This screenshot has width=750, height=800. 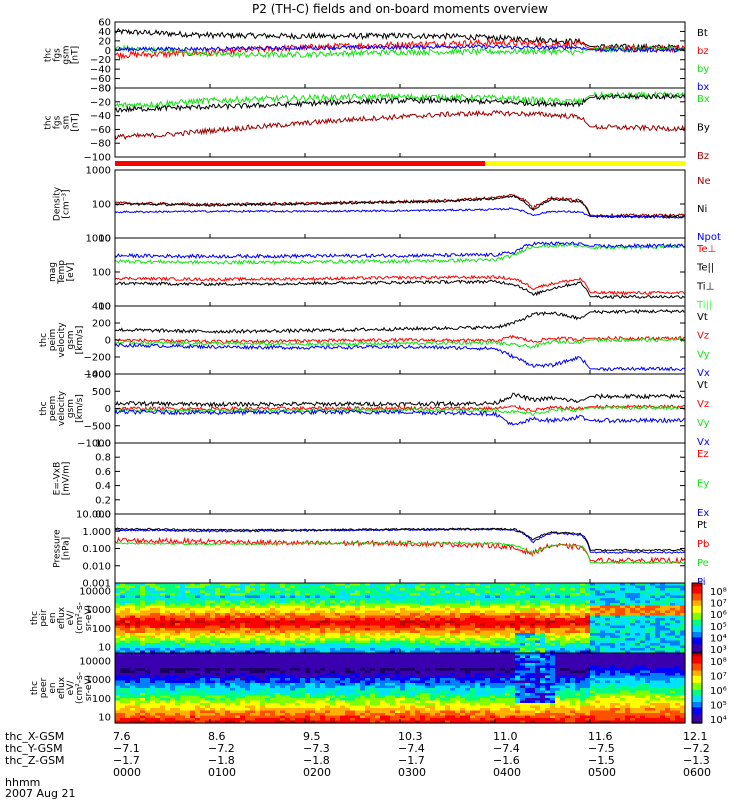 What do you see at coordinates (98, 375) in the screenshot?
I see `y-tick-label: 1000` at bounding box center [98, 375].